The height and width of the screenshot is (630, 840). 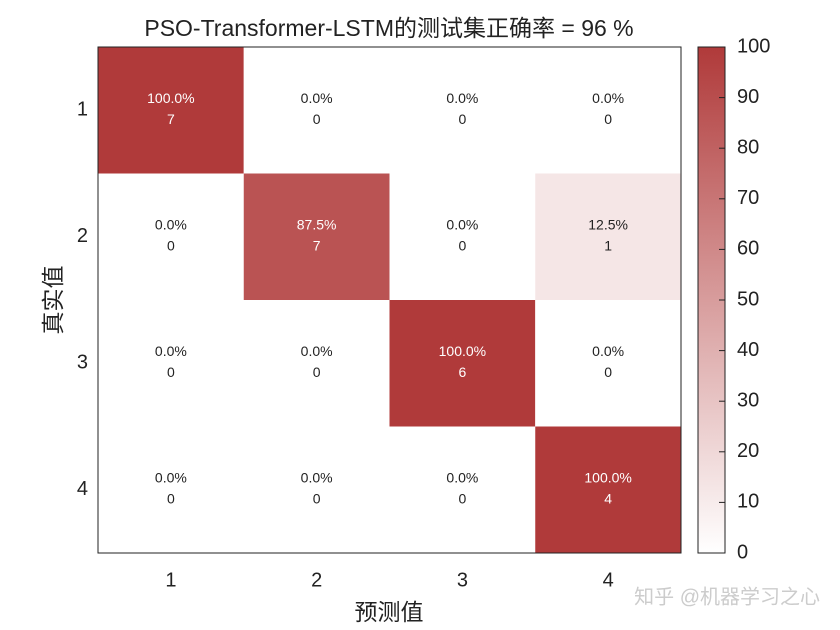 I want to click on y-tick-label: 3, so click(x=82, y=363).